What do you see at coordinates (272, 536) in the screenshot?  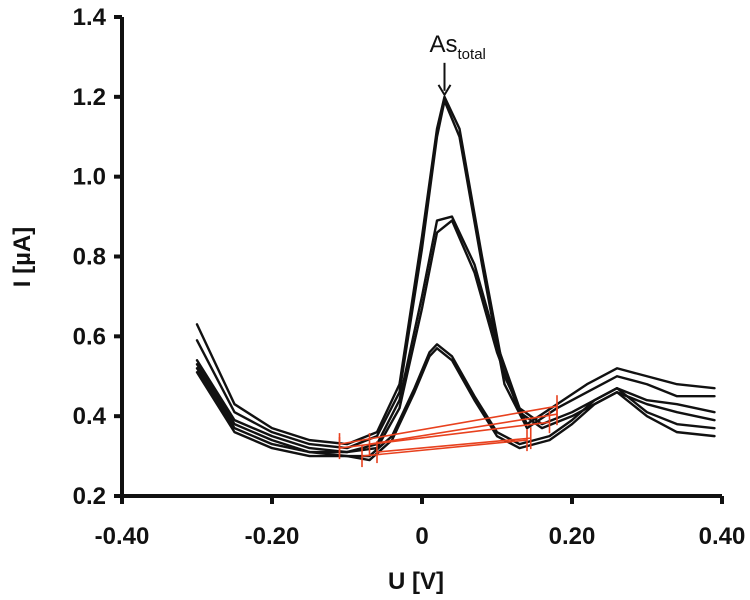 I see `x-tick-label: -0.20` at bounding box center [272, 536].